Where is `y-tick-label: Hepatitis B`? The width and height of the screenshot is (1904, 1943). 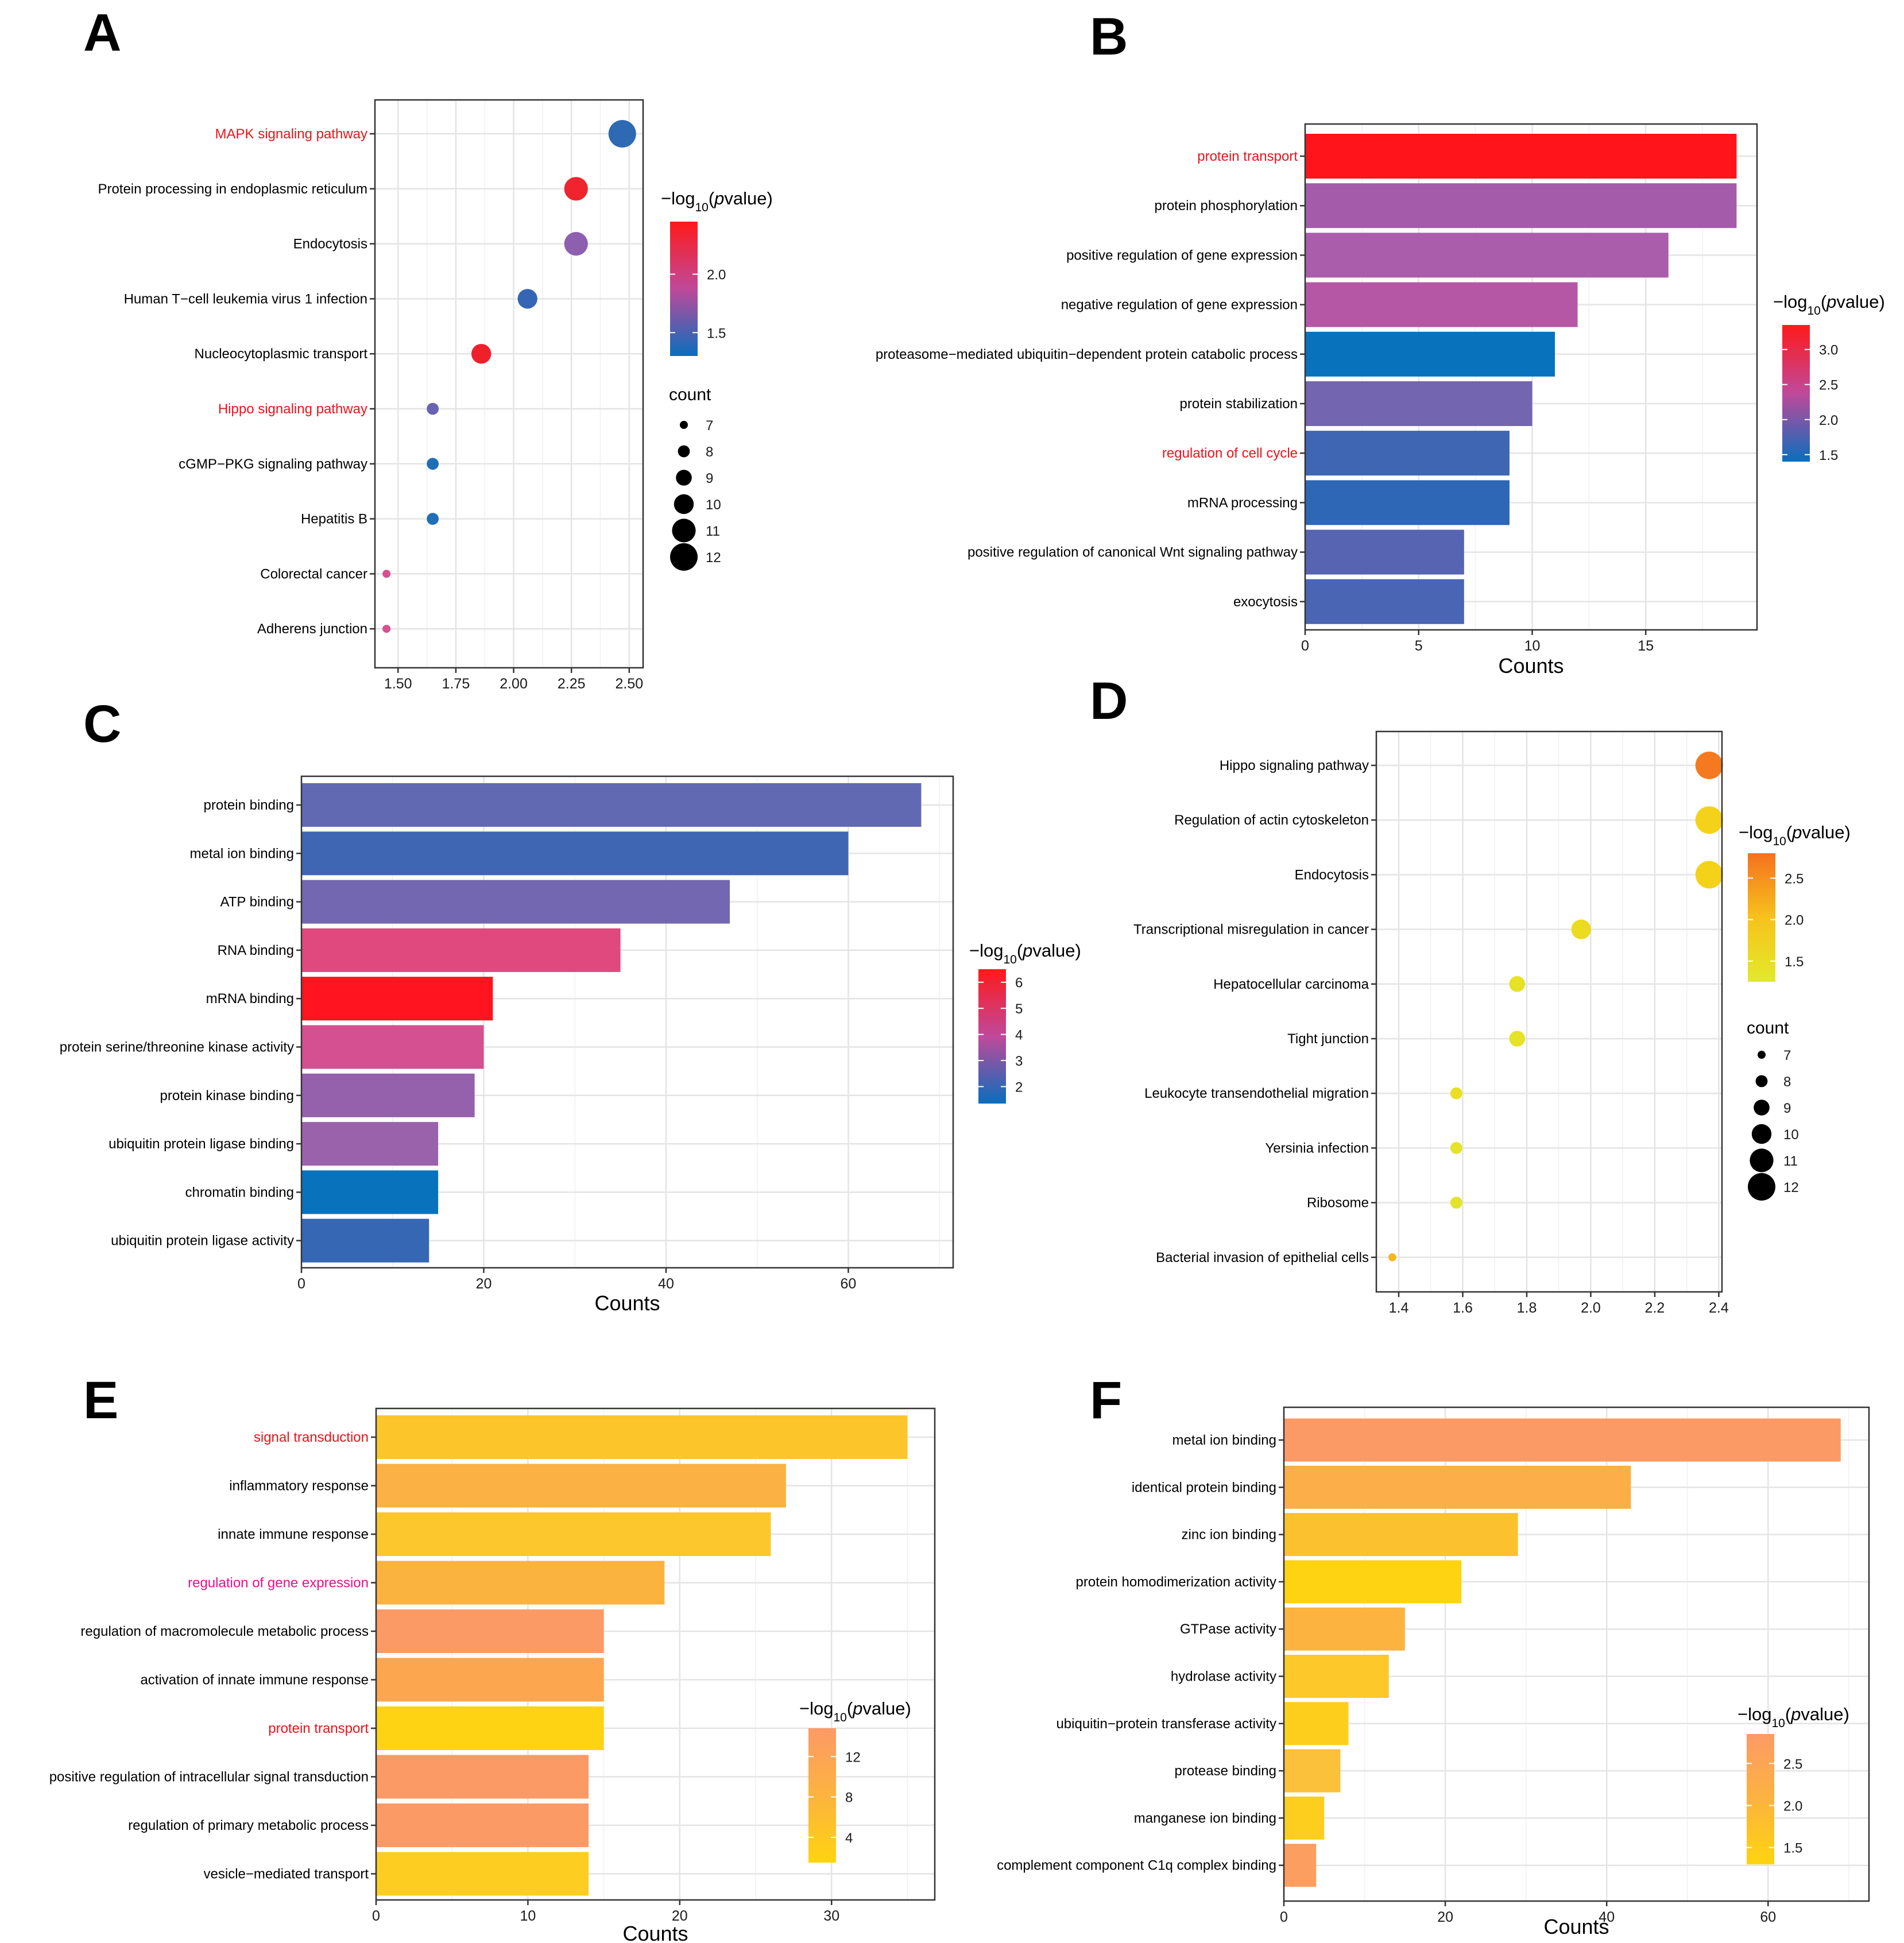
y-tick-label: Hepatitis B is located at coordinates (334, 519).